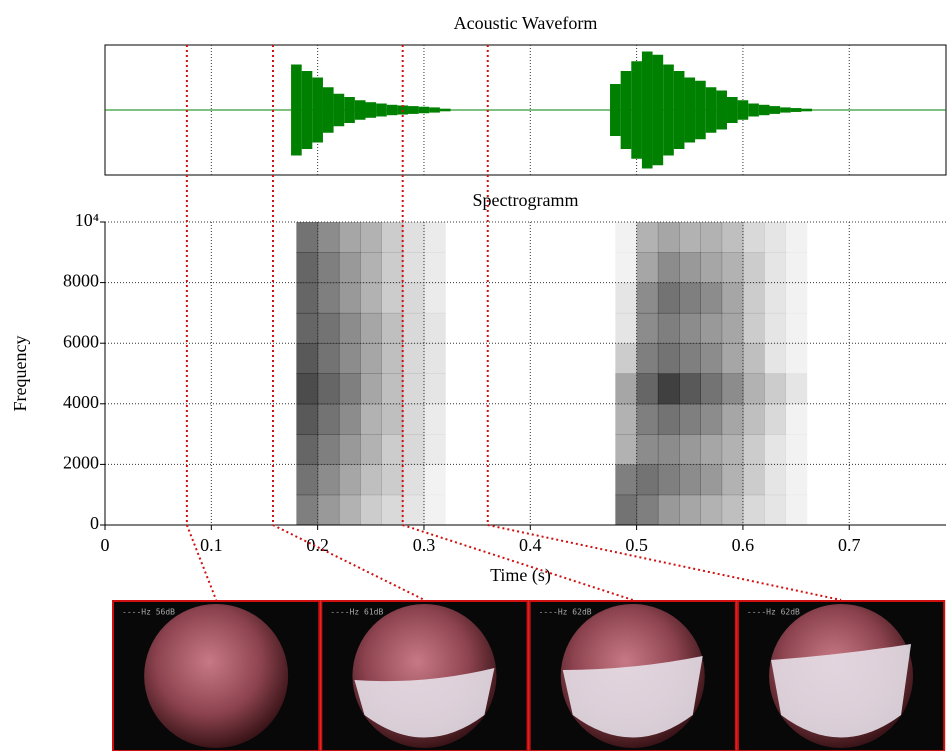 The image size is (947, 751). What do you see at coordinates (148, 612) in the screenshot?
I see `image-caption: ----Hz 56dB` at bounding box center [148, 612].